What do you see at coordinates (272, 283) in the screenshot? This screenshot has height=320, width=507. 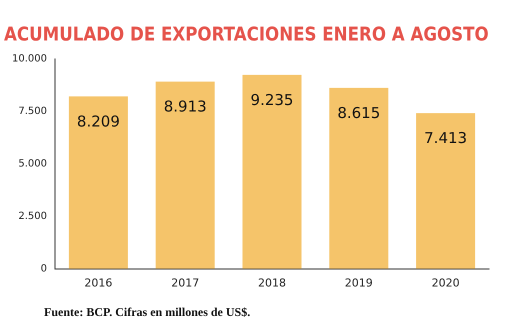 I see `x-tick-label: 2018` at bounding box center [272, 283].